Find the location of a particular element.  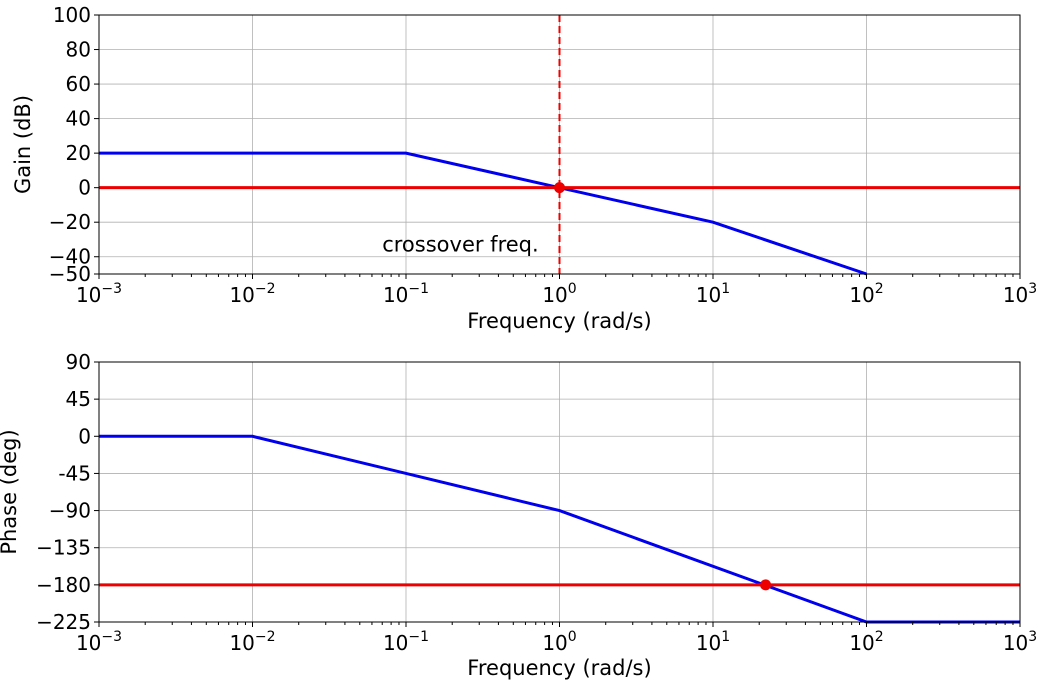

y-tick-label: −20 is located at coordinates (70, 222).